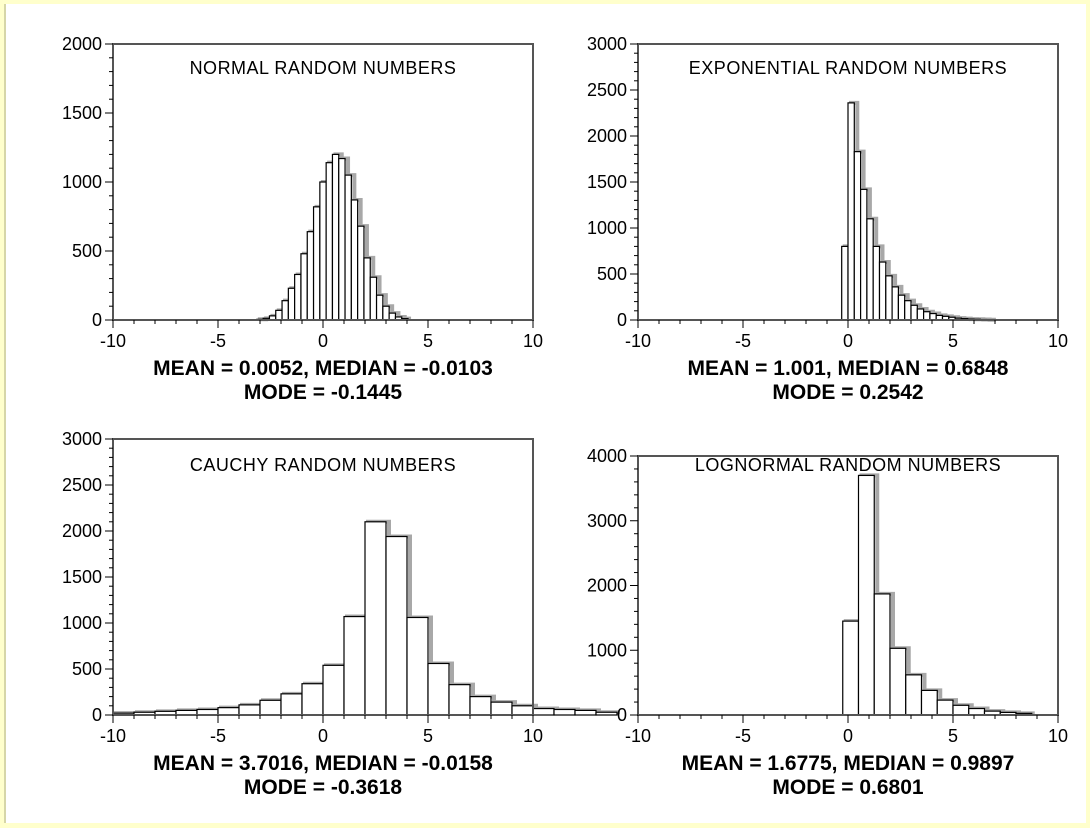  Describe the element at coordinates (847, 787) in the screenshot. I see `stats-line: MODE = 0.6801` at that location.